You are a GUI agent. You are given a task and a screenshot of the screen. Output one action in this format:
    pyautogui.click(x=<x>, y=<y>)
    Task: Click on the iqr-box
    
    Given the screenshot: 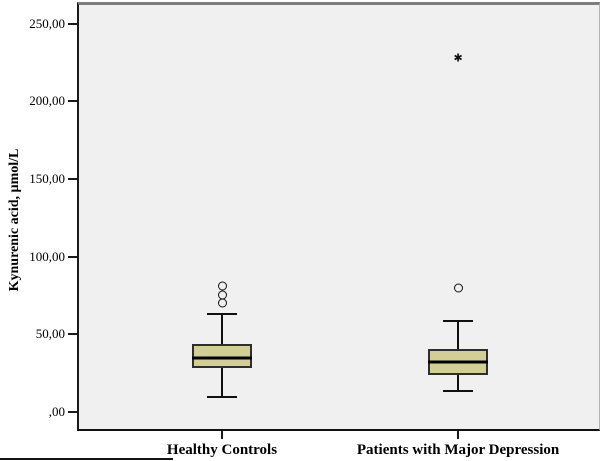 What is the action you would take?
    pyautogui.click(x=222, y=355)
    